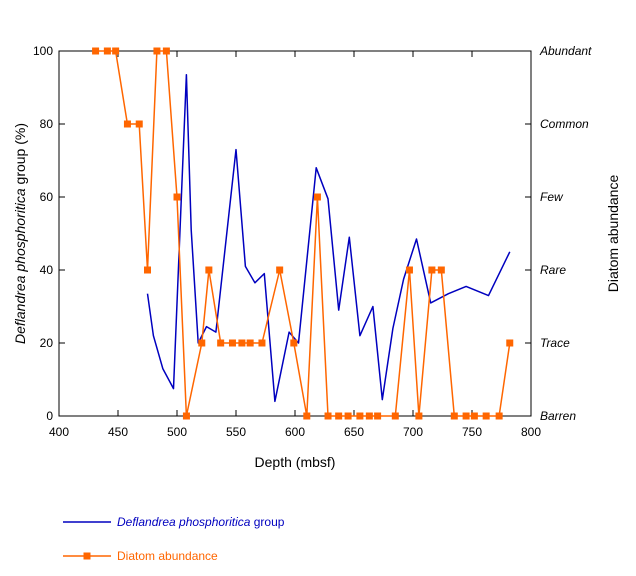  I want to click on legend-deflandrea-label-italic: Deflandrea phosphoritica, so click(184, 522).